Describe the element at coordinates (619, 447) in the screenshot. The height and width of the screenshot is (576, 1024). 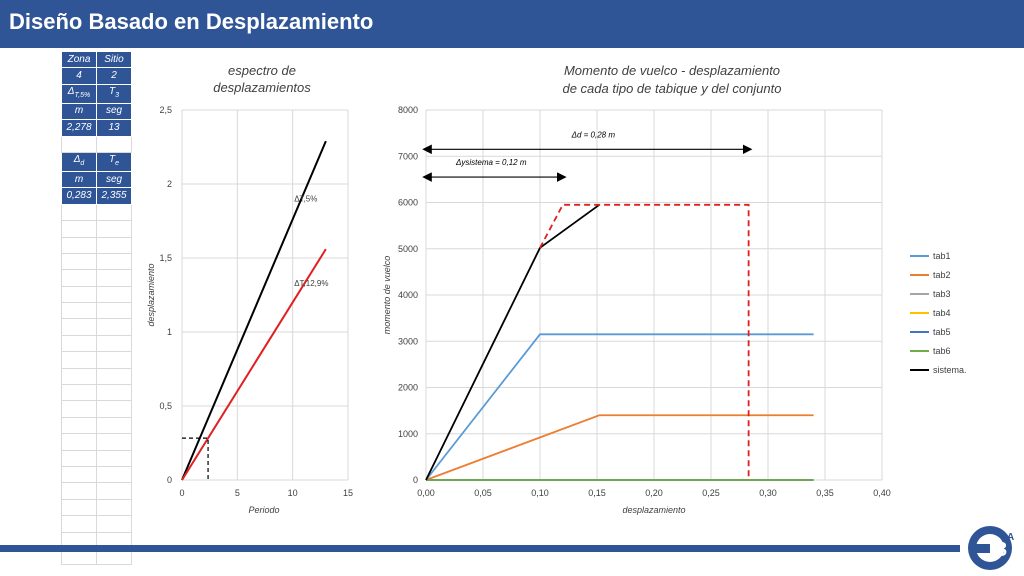
I see `series-line-tab2` at that location.